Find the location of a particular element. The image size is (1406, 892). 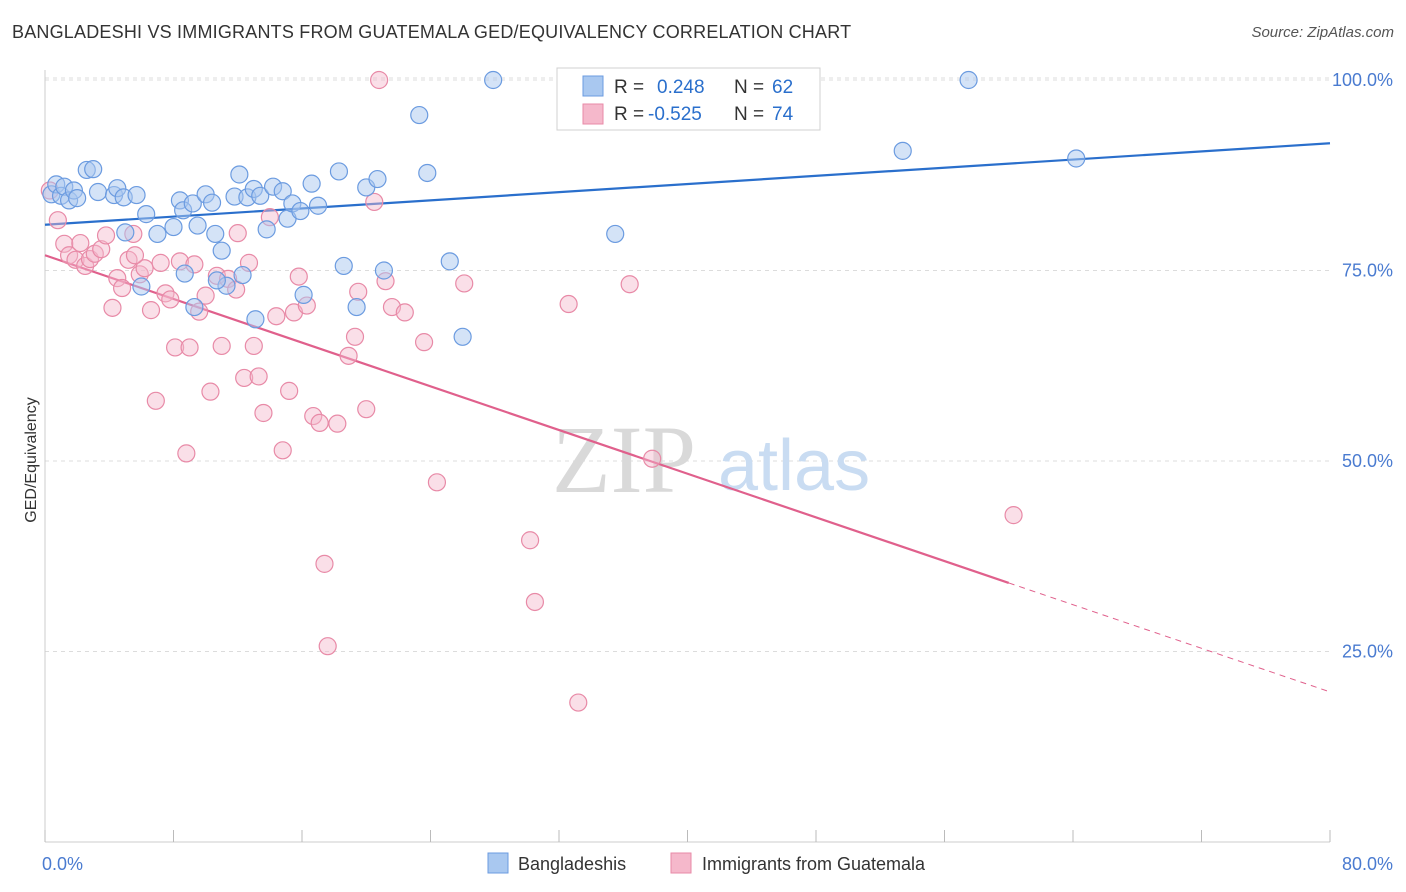

legend-n-label-1: N = is located at coordinates (749, 87).